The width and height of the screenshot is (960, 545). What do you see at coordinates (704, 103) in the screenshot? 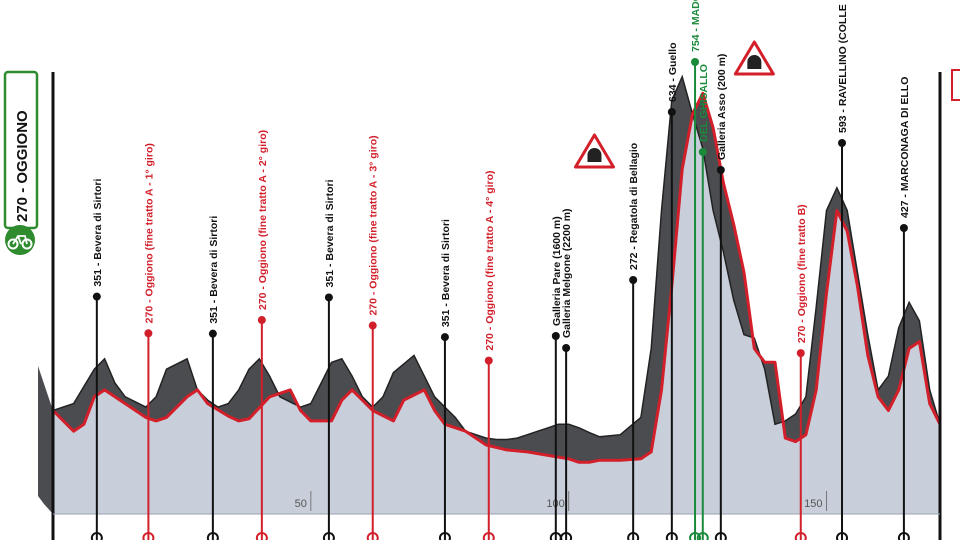
I see `point-label: DEL GHISALLO` at bounding box center [704, 103].